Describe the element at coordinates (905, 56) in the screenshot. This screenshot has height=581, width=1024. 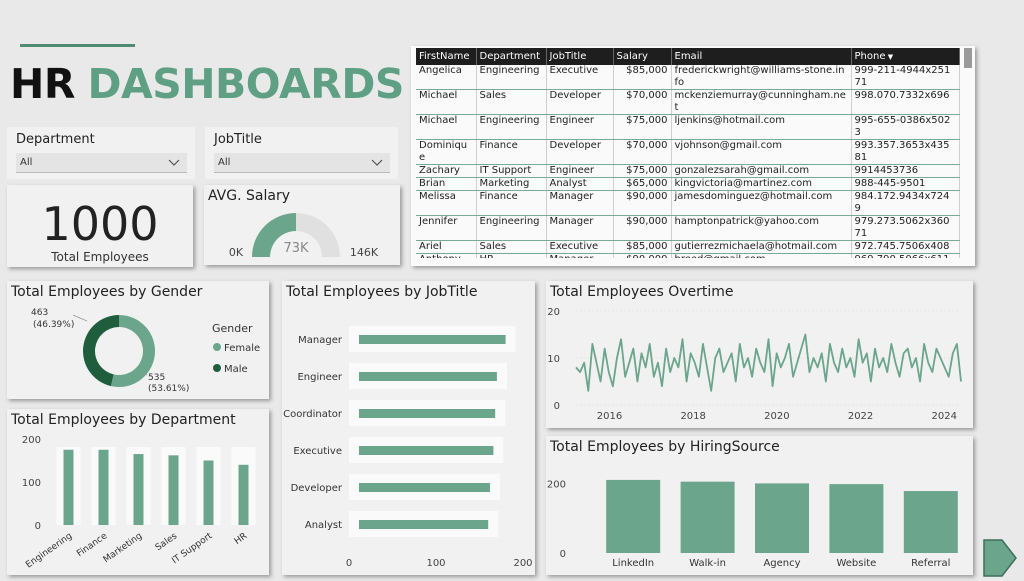
I see `column-header-phone: Phone ▼` at that location.